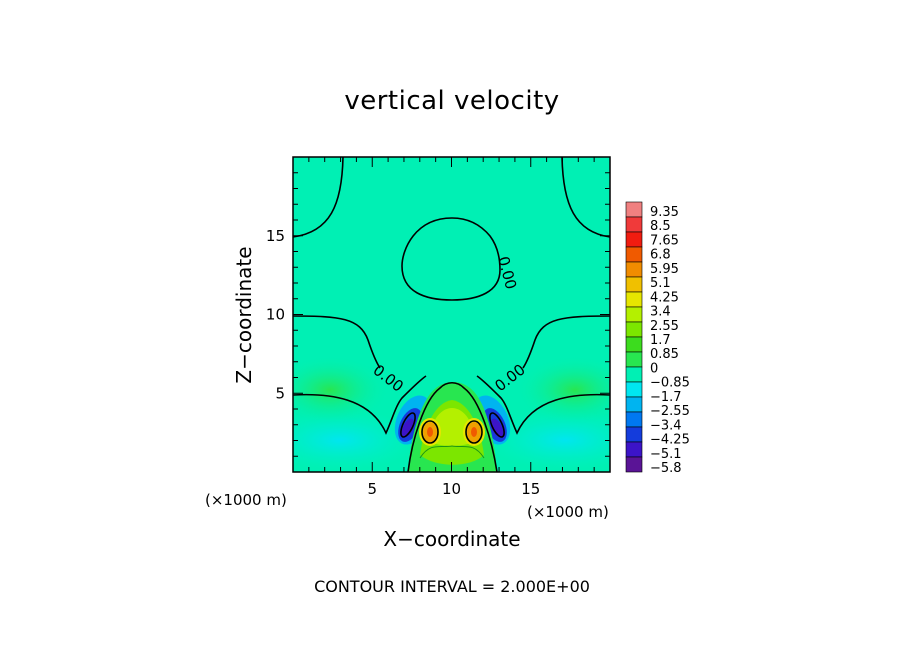  Describe the element at coordinates (666, 425) in the screenshot. I see `colorbar-label: −3.4` at that location.